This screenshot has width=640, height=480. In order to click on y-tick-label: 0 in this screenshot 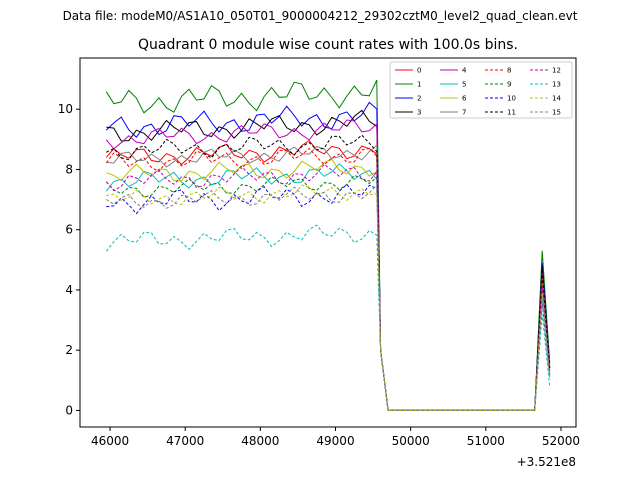, I will do `click(69, 410)`.